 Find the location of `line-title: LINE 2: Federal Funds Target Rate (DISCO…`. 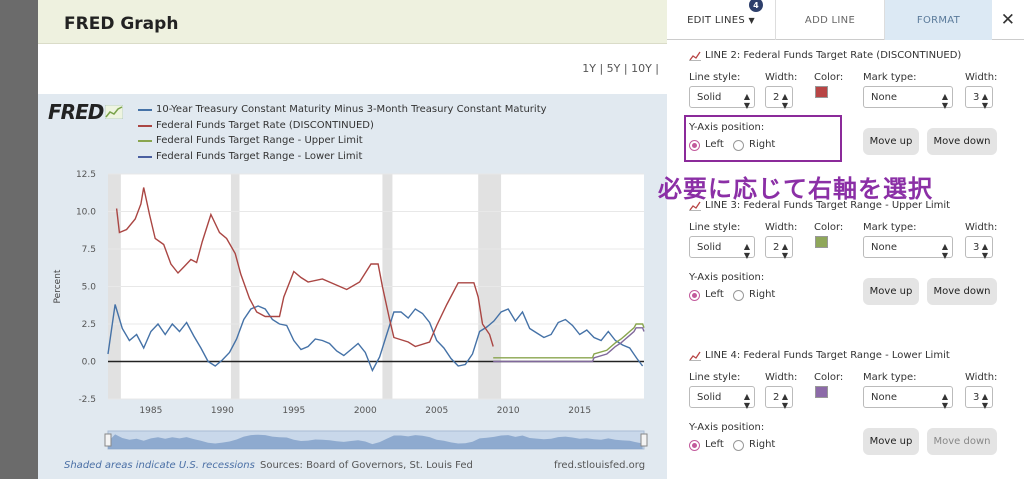

line-title: LINE 2: Federal Funds Target Rate (DISCO… is located at coordinates (849, 55).